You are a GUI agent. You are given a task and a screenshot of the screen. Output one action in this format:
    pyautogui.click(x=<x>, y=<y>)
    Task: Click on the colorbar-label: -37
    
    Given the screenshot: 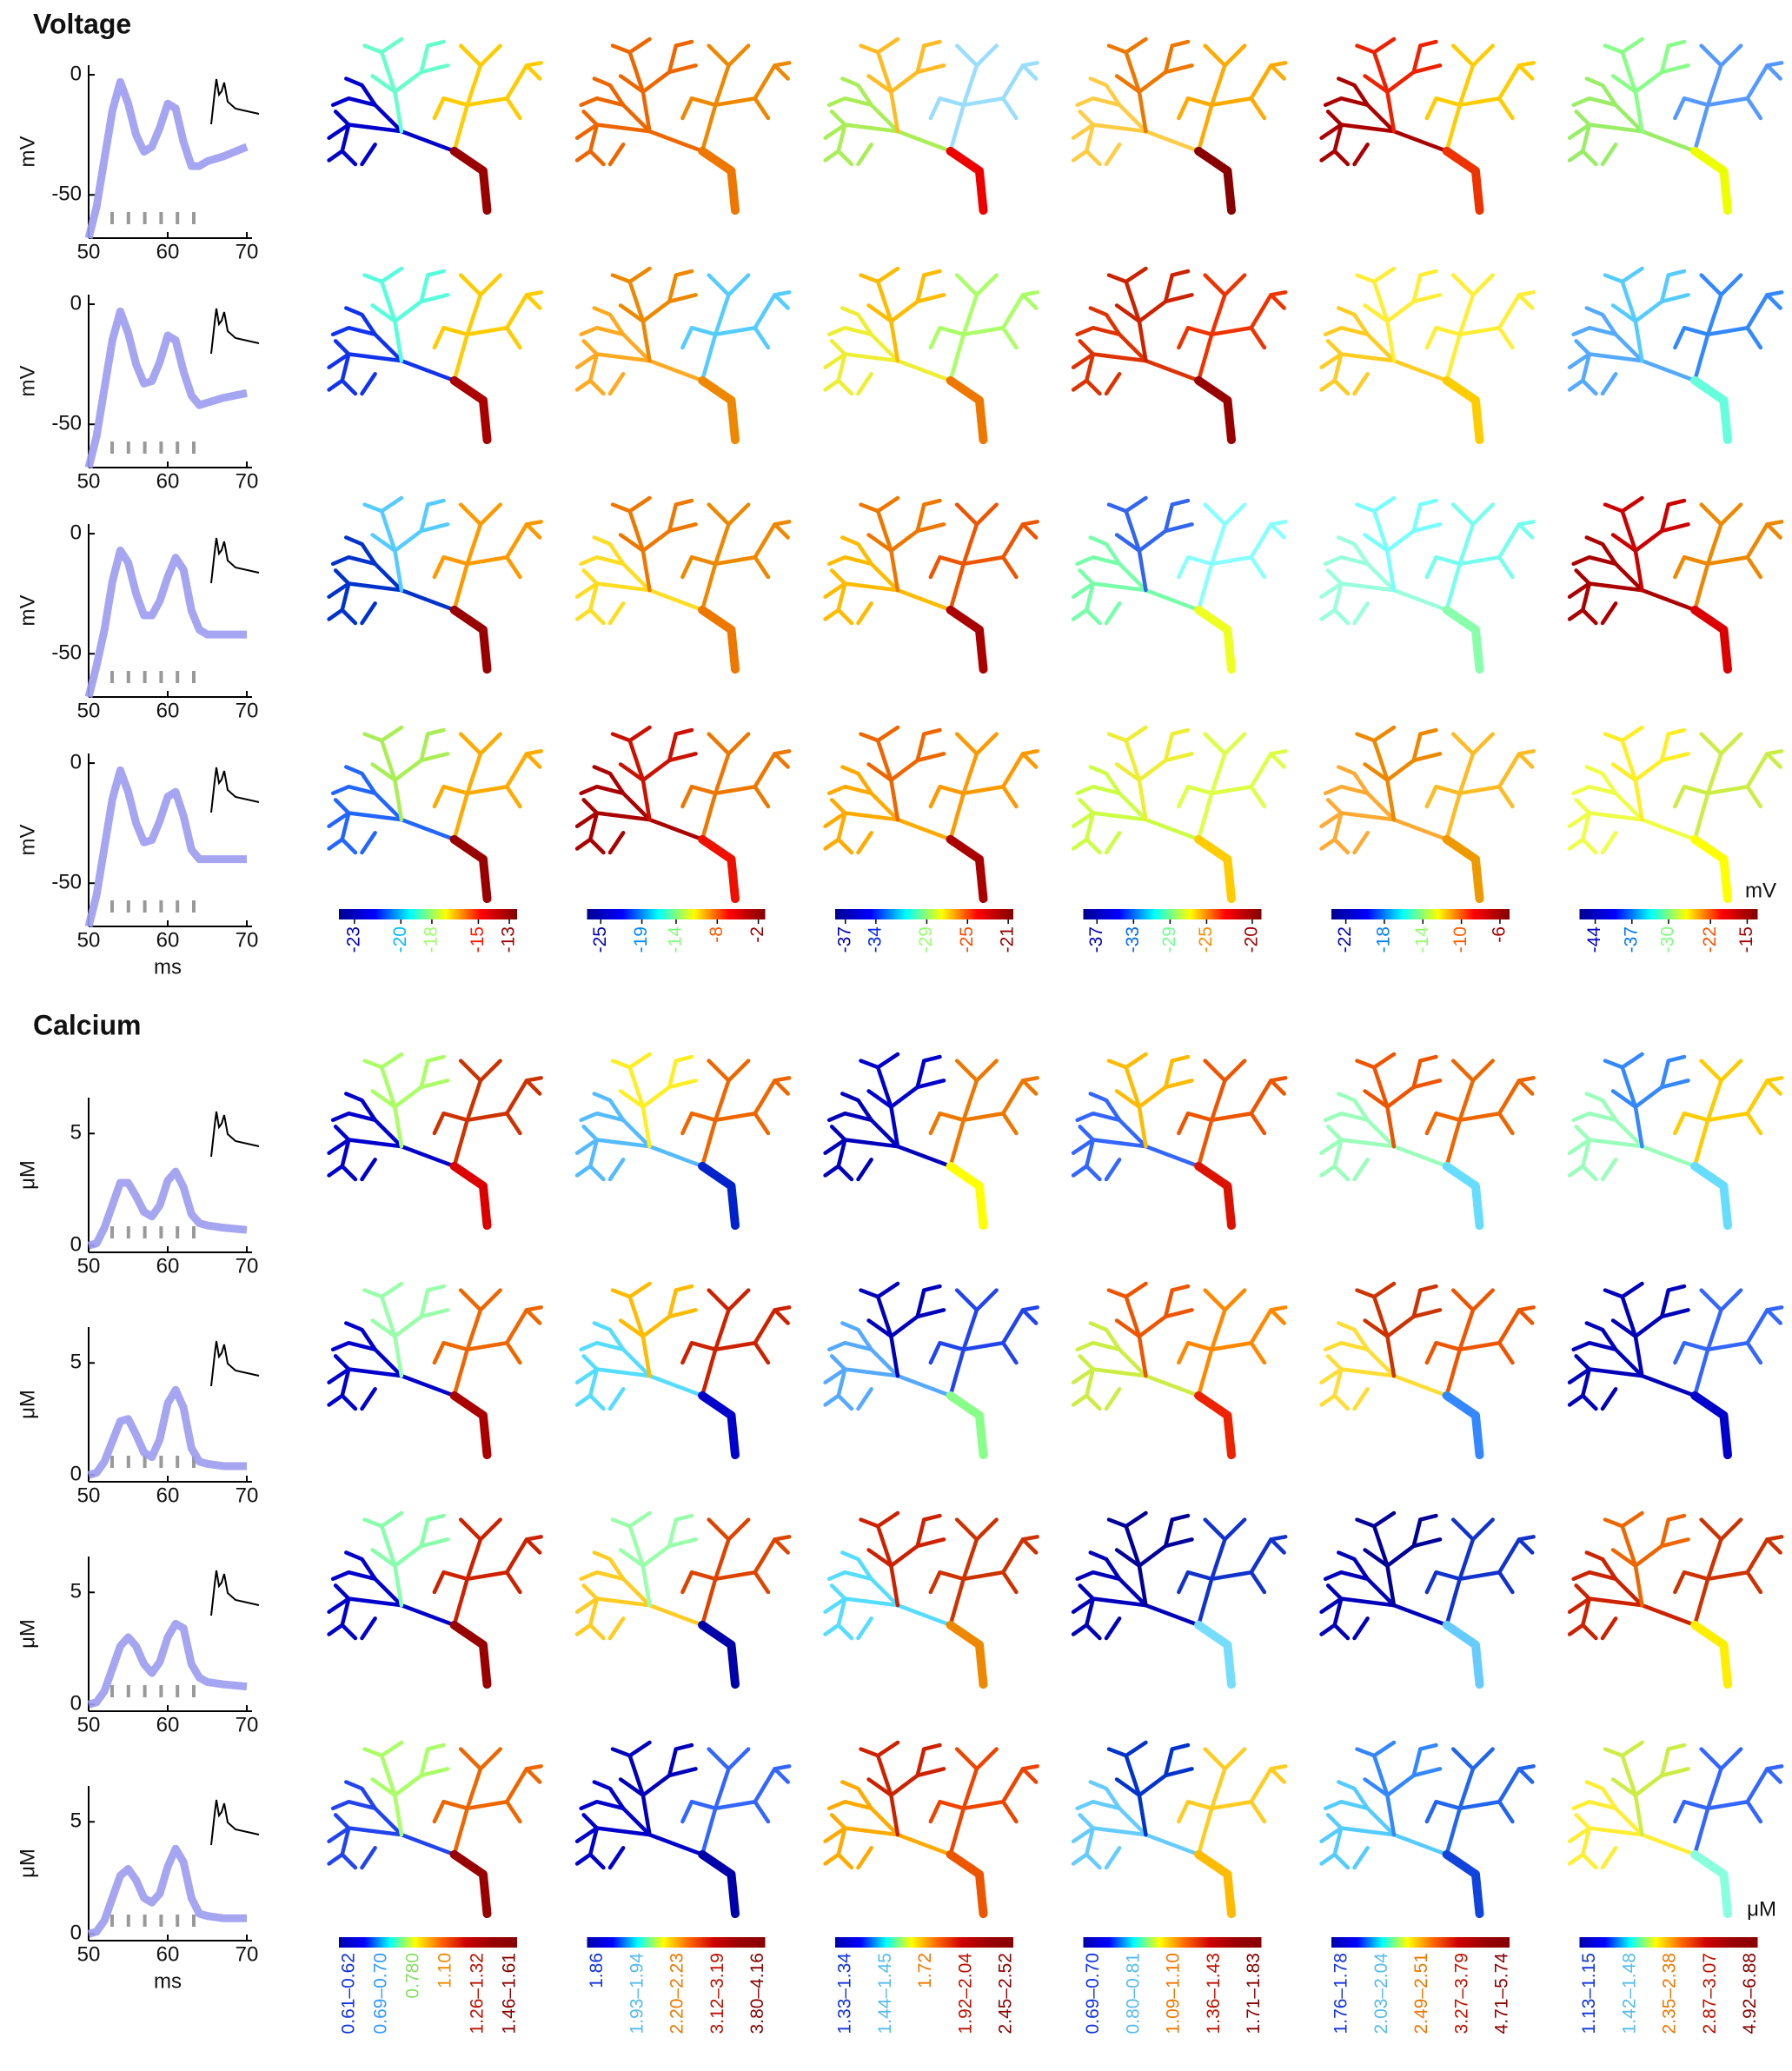 What is the action you would take?
    pyautogui.click(x=844, y=939)
    